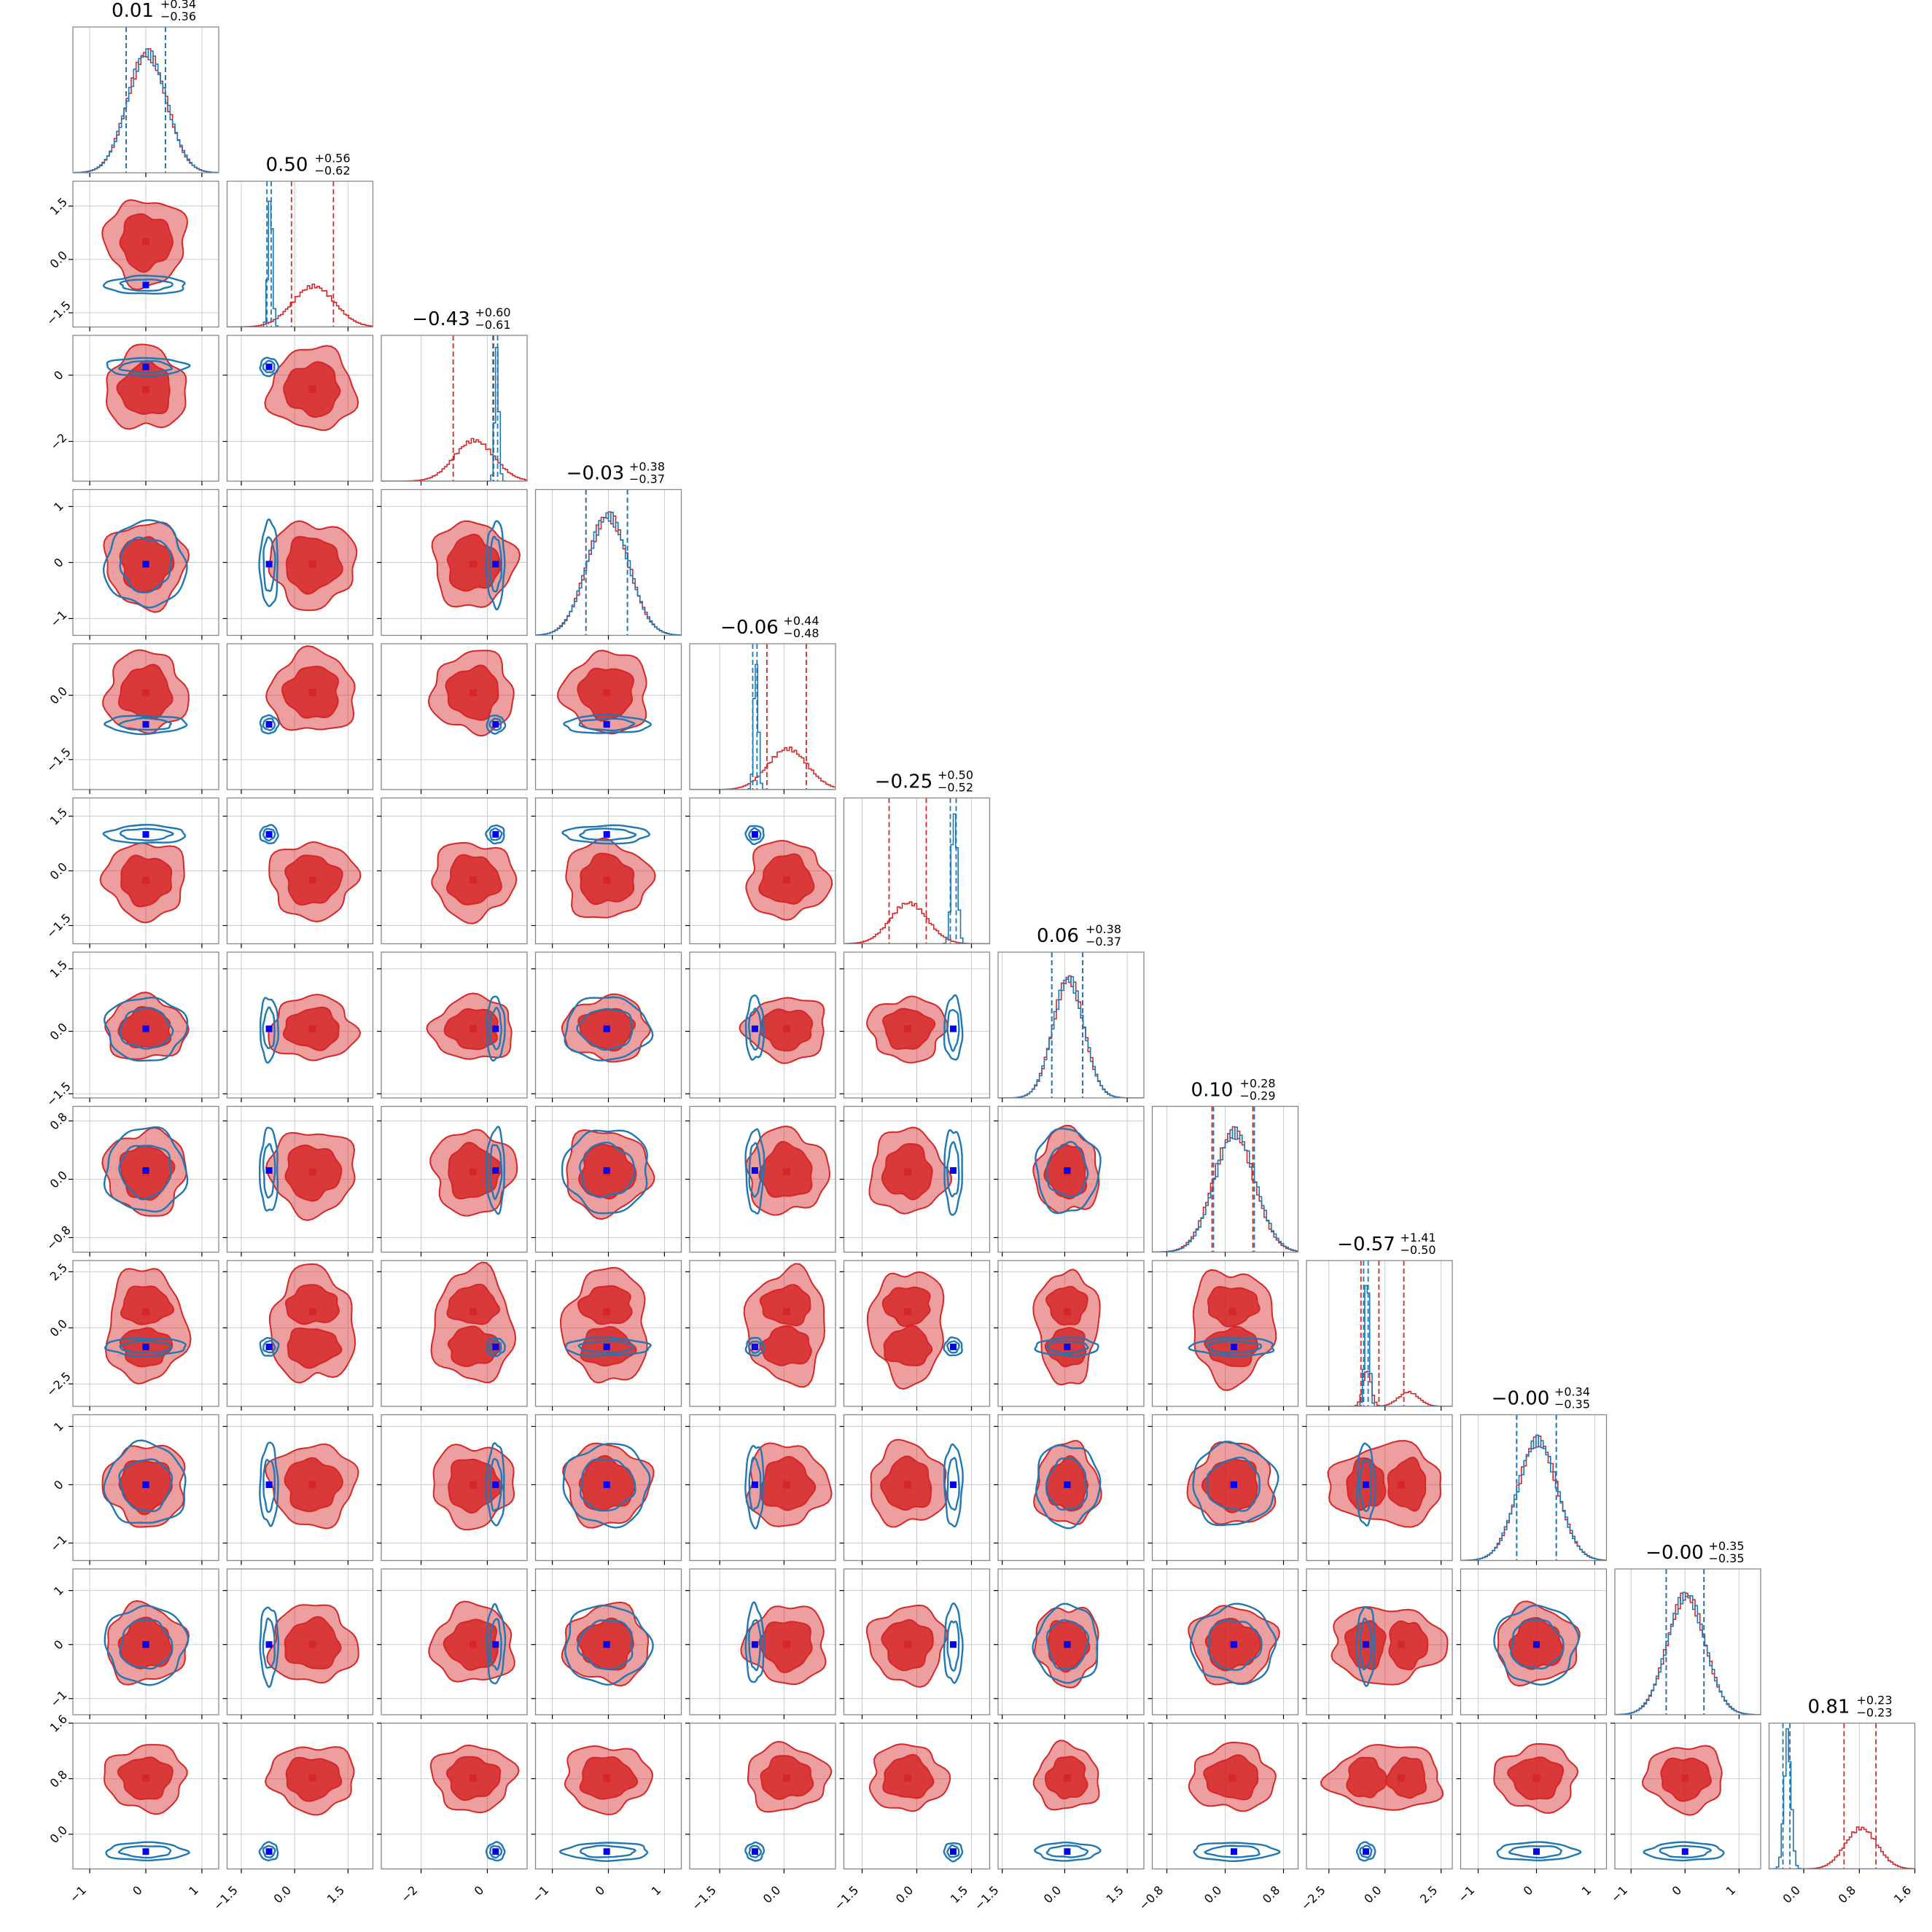  Describe the element at coordinates (1071, 1012) in the screenshot. I see `hist-panel-6: 0.06 +0.38−0.37` at that location.